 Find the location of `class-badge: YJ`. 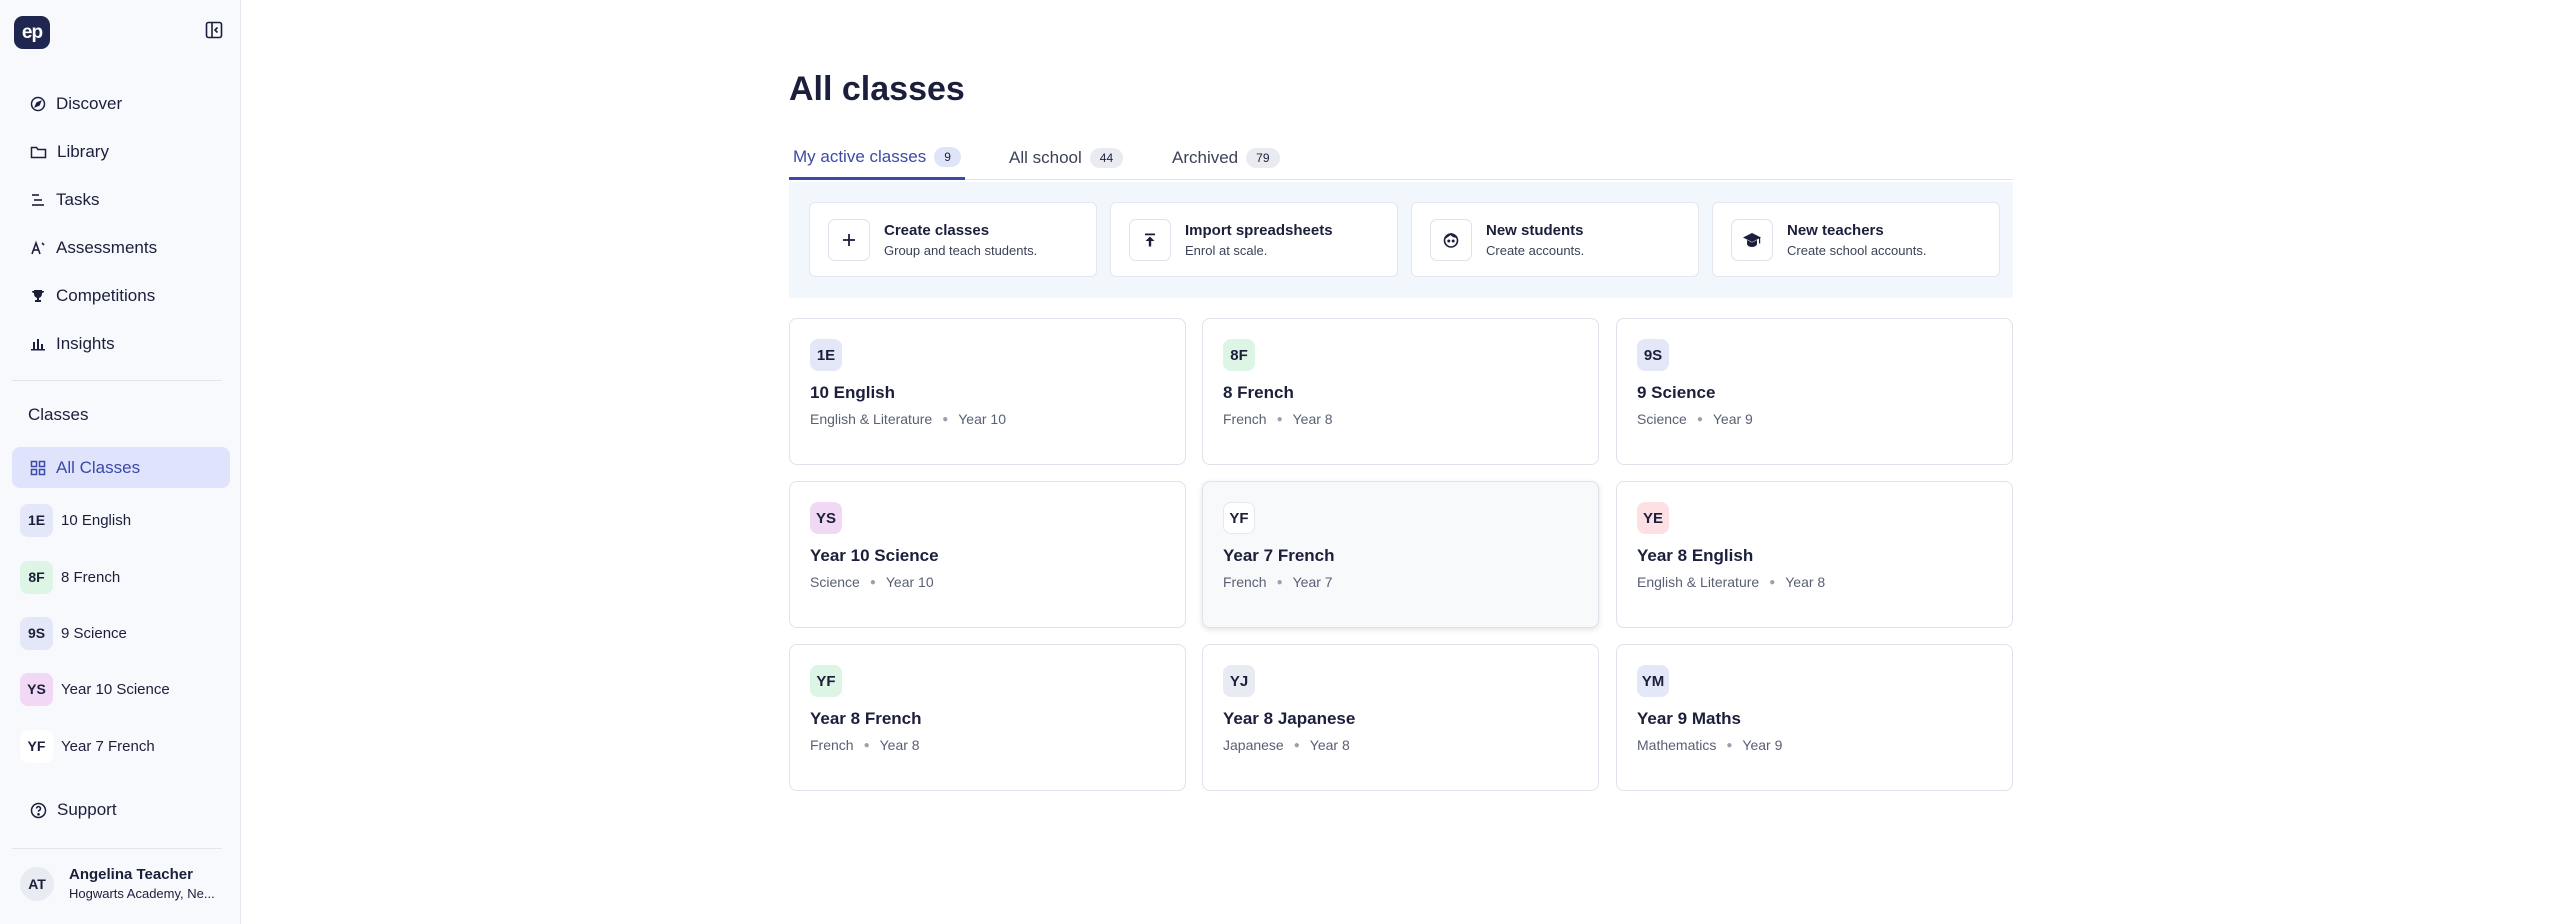

class-badge: YJ is located at coordinates (1239, 681).